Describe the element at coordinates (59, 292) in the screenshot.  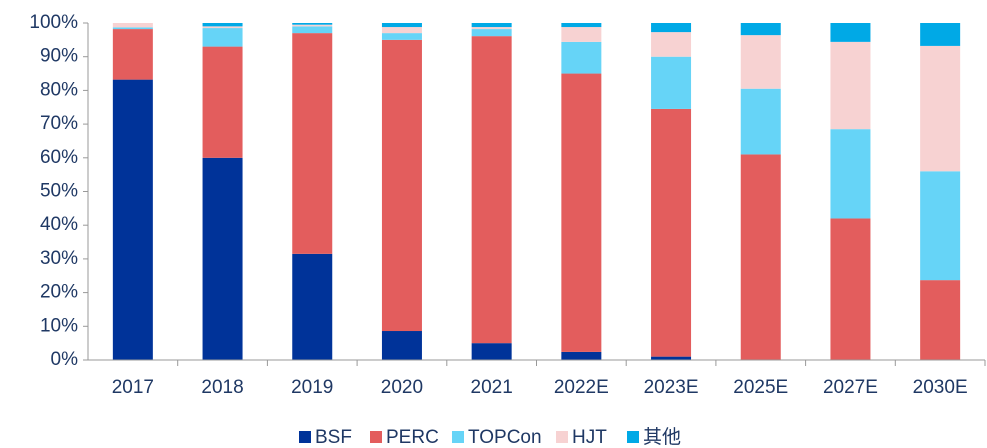
I see `y-tick-label: 20%` at that location.